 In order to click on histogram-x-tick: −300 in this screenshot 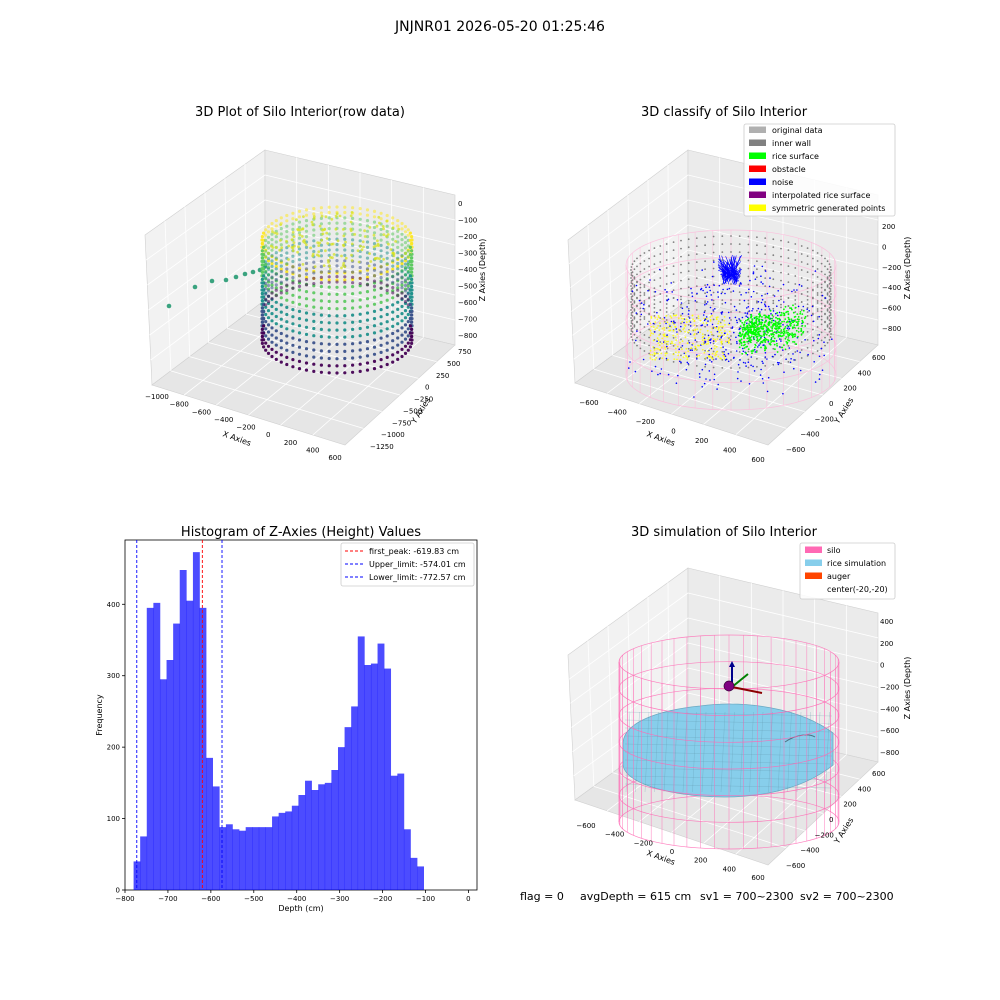, I will do `click(339, 899)`.